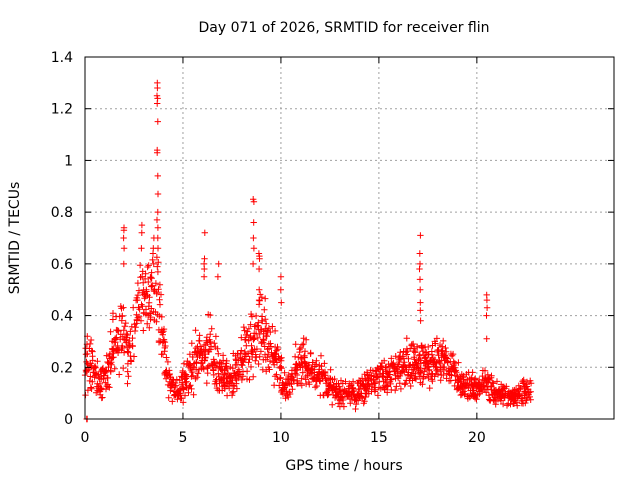  What do you see at coordinates (15, 238) in the screenshot?
I see `y-axis-label: SRMTID / TECUs` at bounding box center [15, 238].